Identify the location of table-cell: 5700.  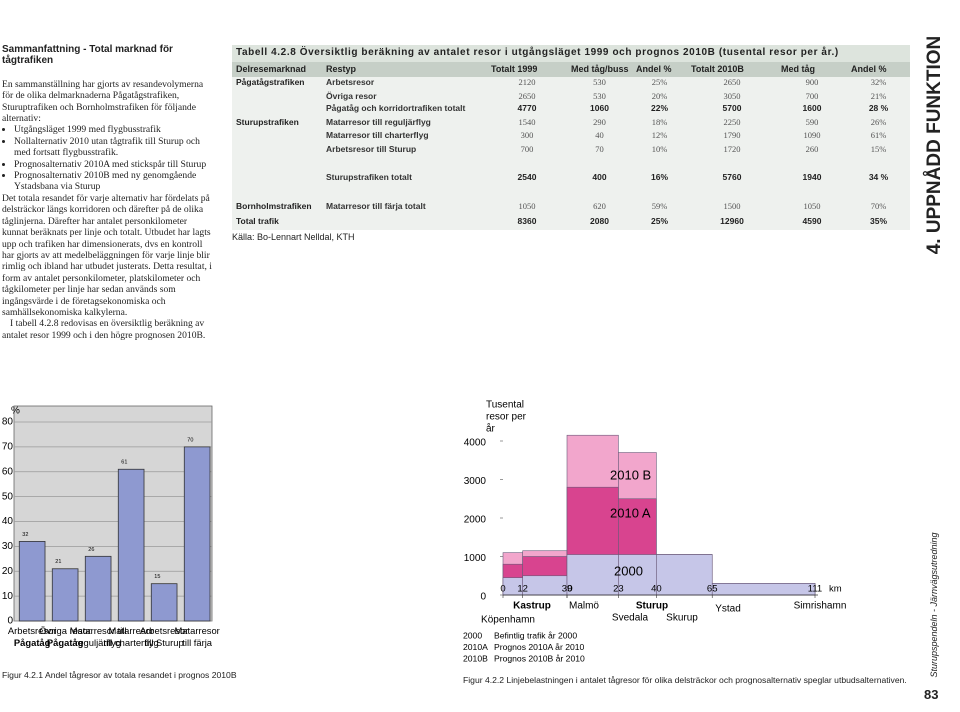
(732, 108).